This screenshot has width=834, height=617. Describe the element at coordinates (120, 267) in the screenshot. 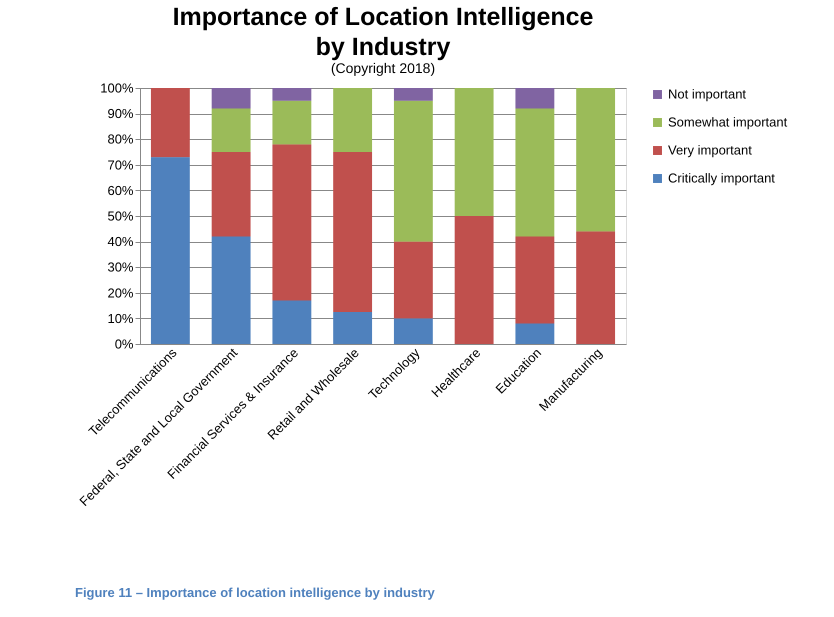

I see `y-tick-label: 30%` at that location.